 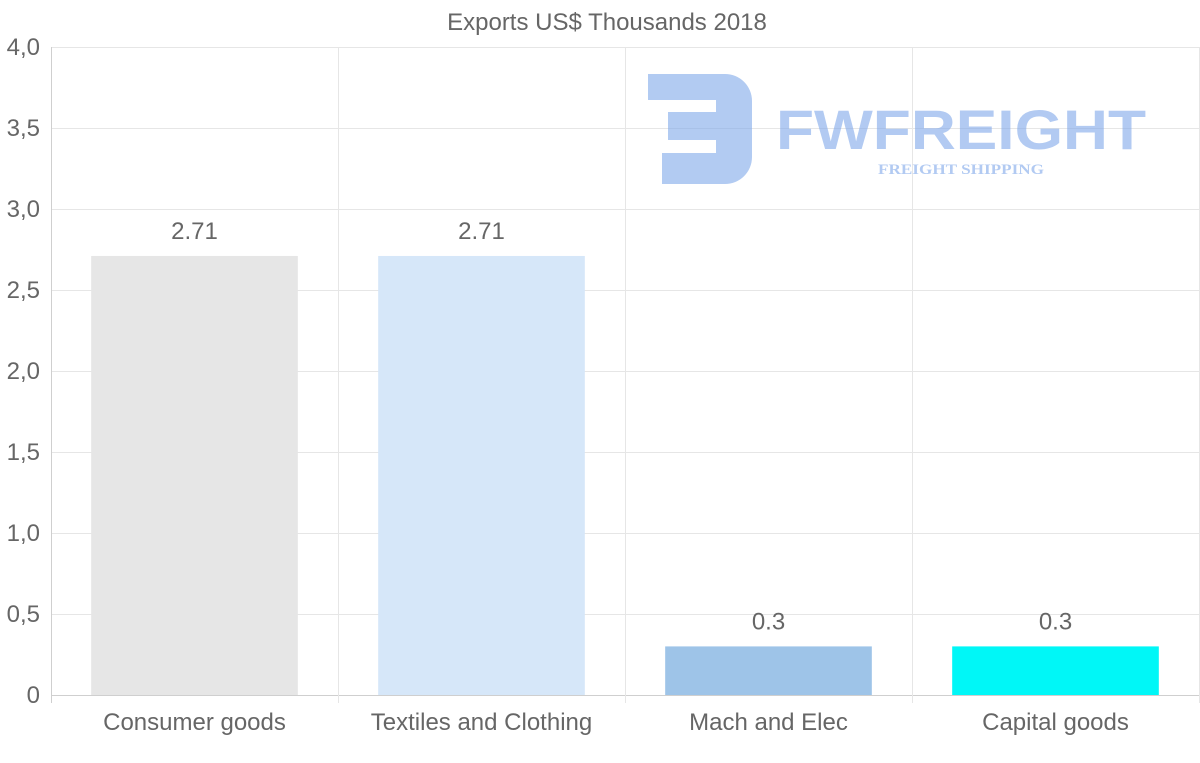 I want to click on fwfreight-logo-icon, so click(x=700, y=129).